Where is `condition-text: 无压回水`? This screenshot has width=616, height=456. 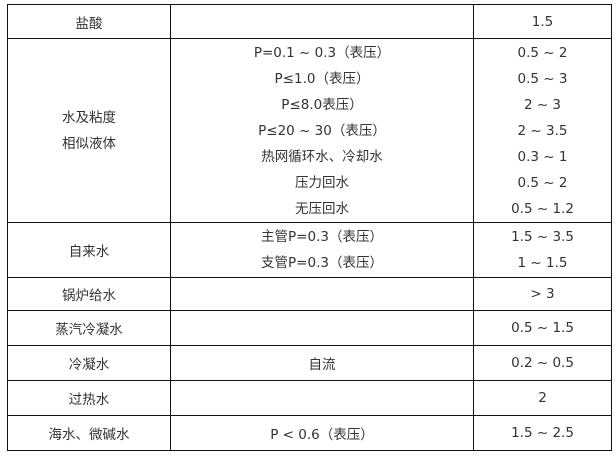 condition-text: 无压回水 is located at coordinates (322, 208).